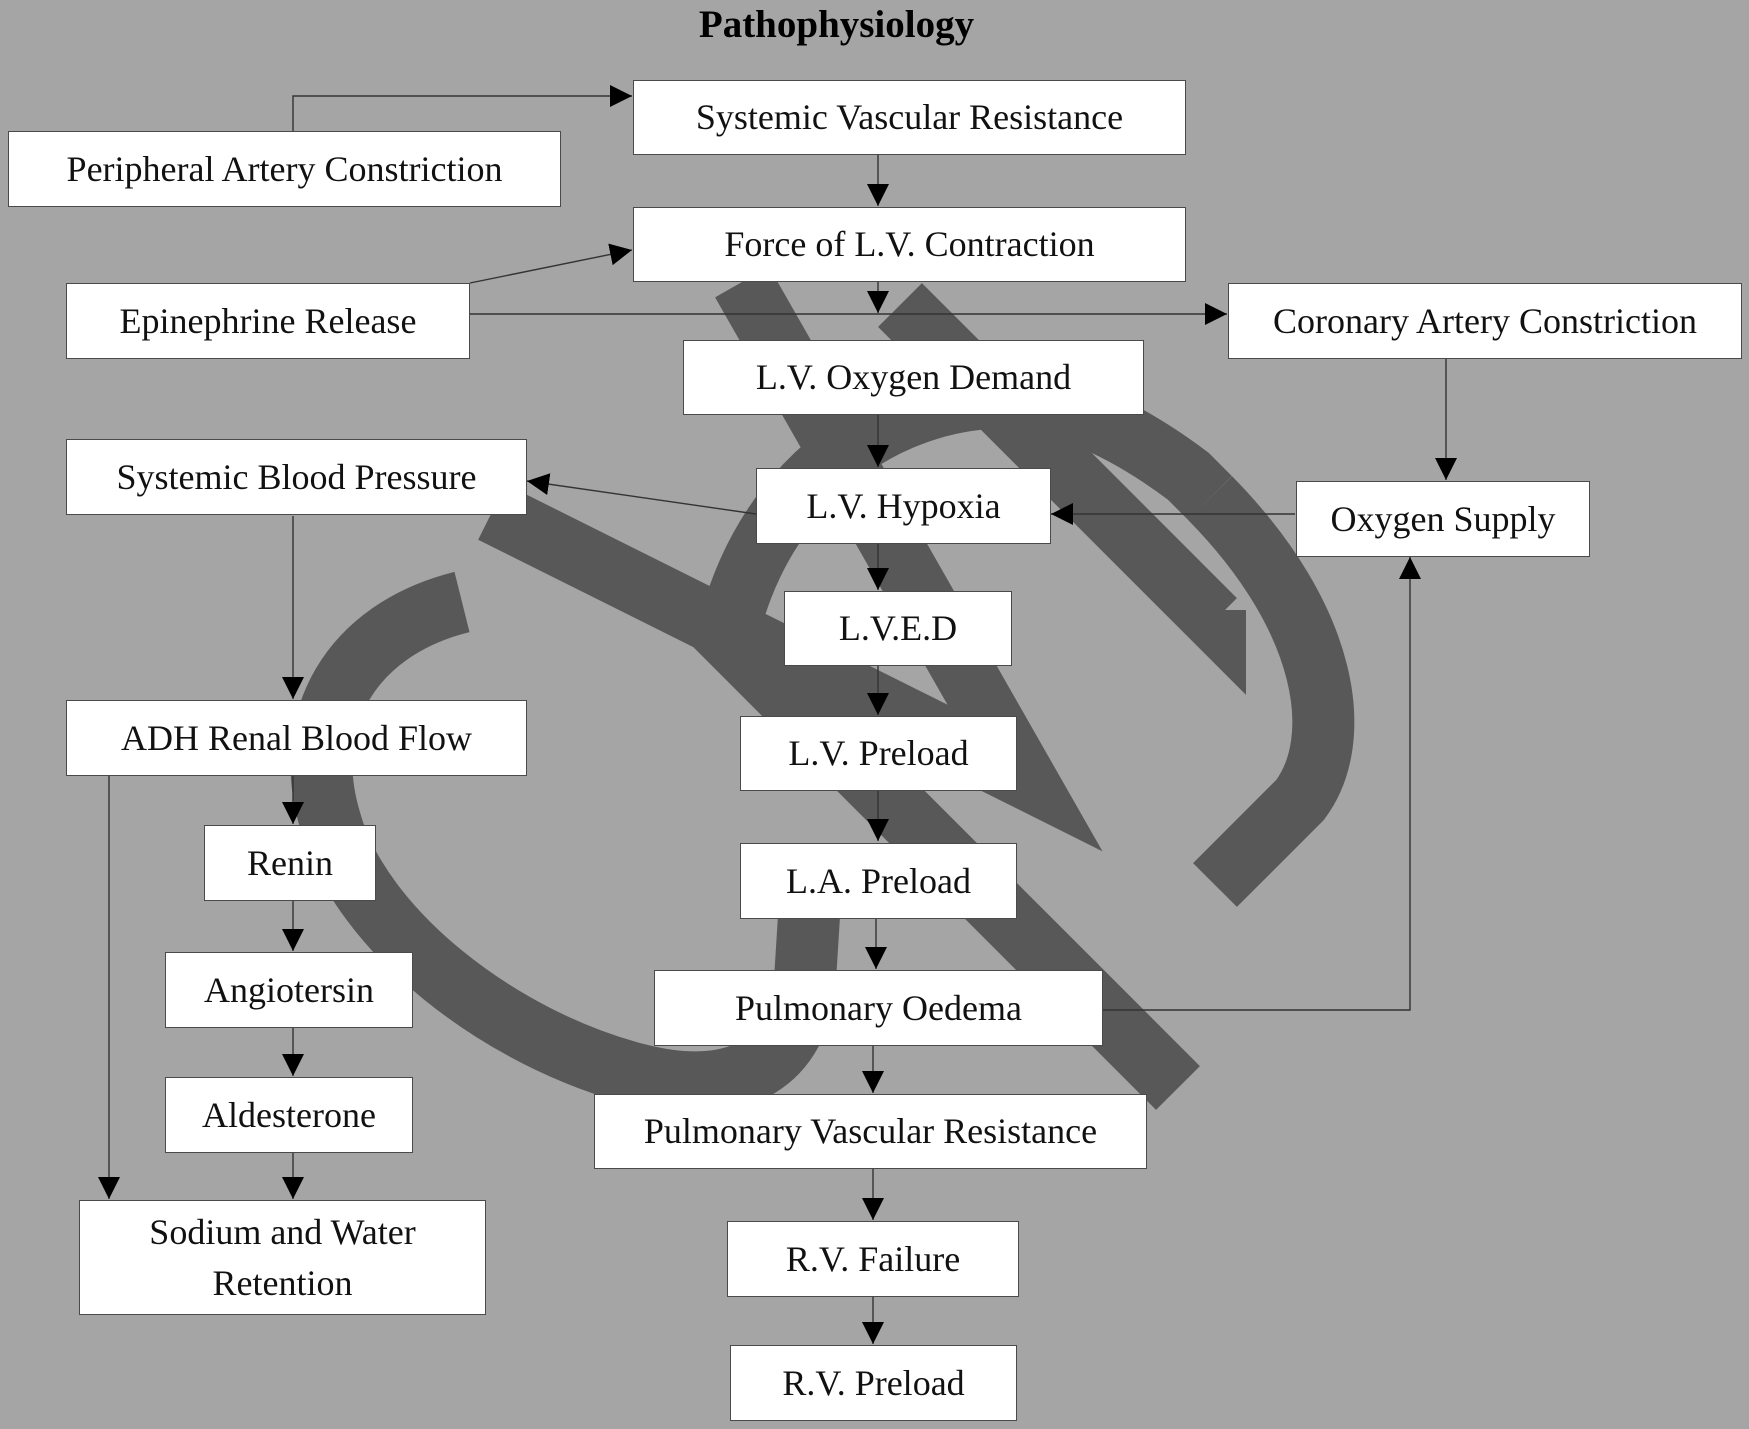 The image size is (1749, 1429). Describe the element at coordinates (296, 738) in the screenshot. I see `node-adh-renal-blood-flow: ADH Renal Blood Flow` at that location.